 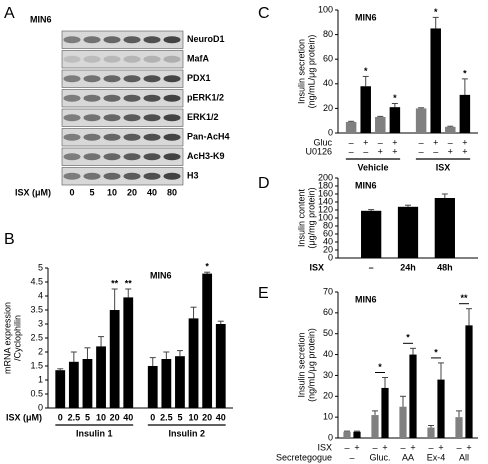 I want to click on y-tick-label: 120, so click(x=325, y=209).